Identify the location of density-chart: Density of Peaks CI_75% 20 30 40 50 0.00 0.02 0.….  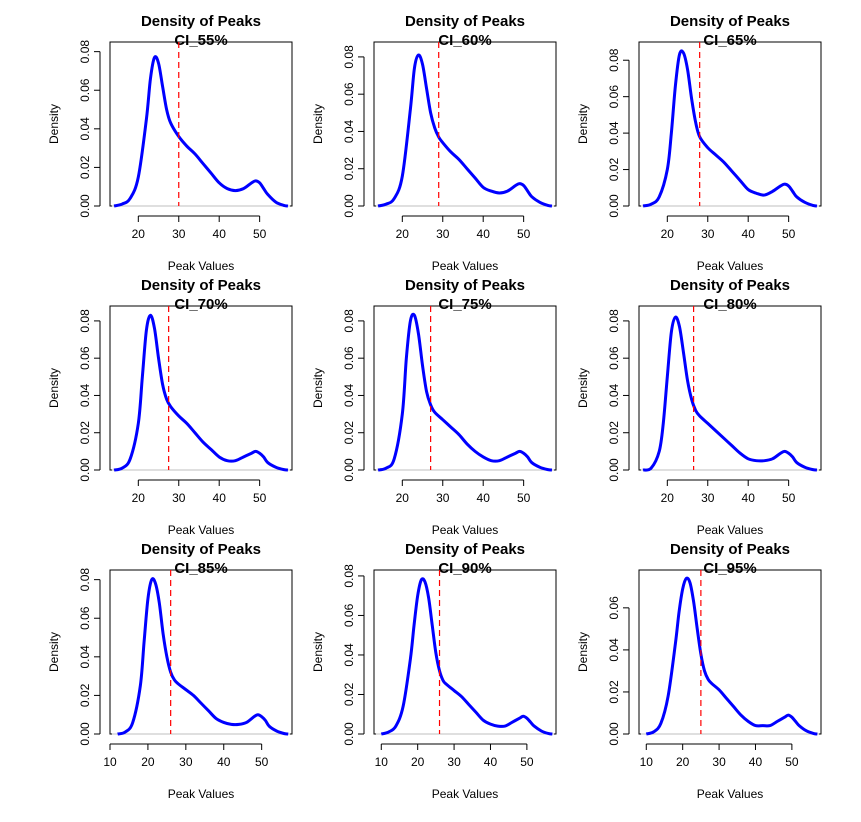
(434, 407).